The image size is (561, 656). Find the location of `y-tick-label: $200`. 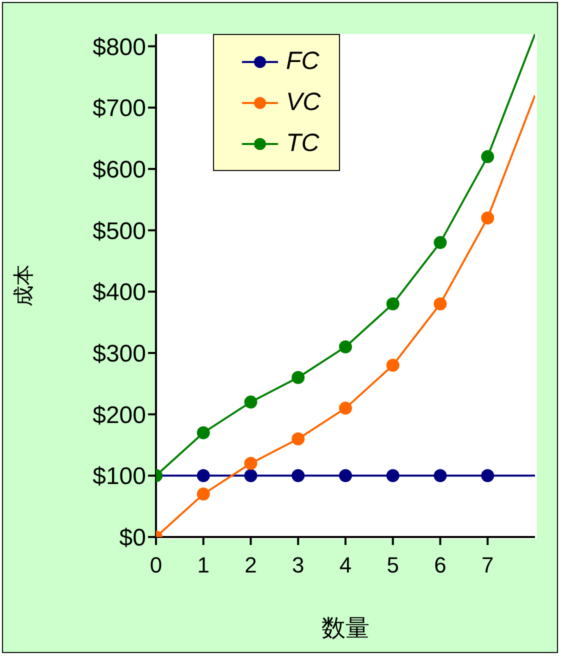

y-tick-label: $200 is located at coordinates (119, 415).